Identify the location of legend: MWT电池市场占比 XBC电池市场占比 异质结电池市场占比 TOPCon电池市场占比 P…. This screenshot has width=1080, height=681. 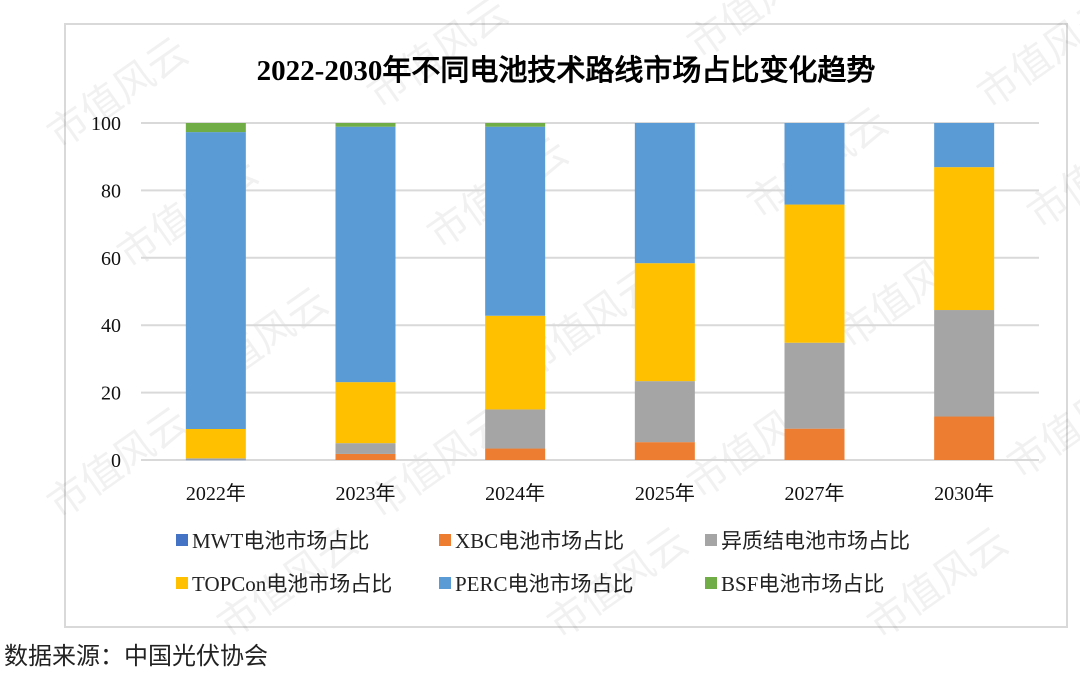
(543, 562).